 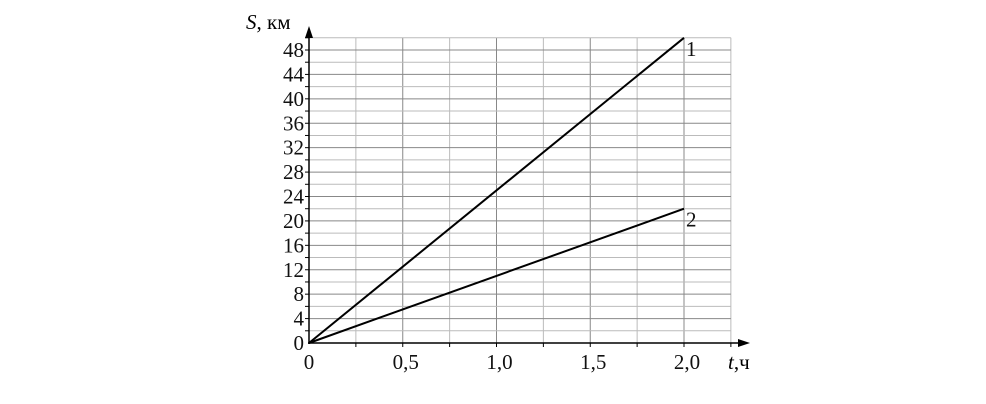 What do you see at coordinates (268, 22) in the screenshot?
I see `y-axis-label: S, км` at bounding box center [268, 22].